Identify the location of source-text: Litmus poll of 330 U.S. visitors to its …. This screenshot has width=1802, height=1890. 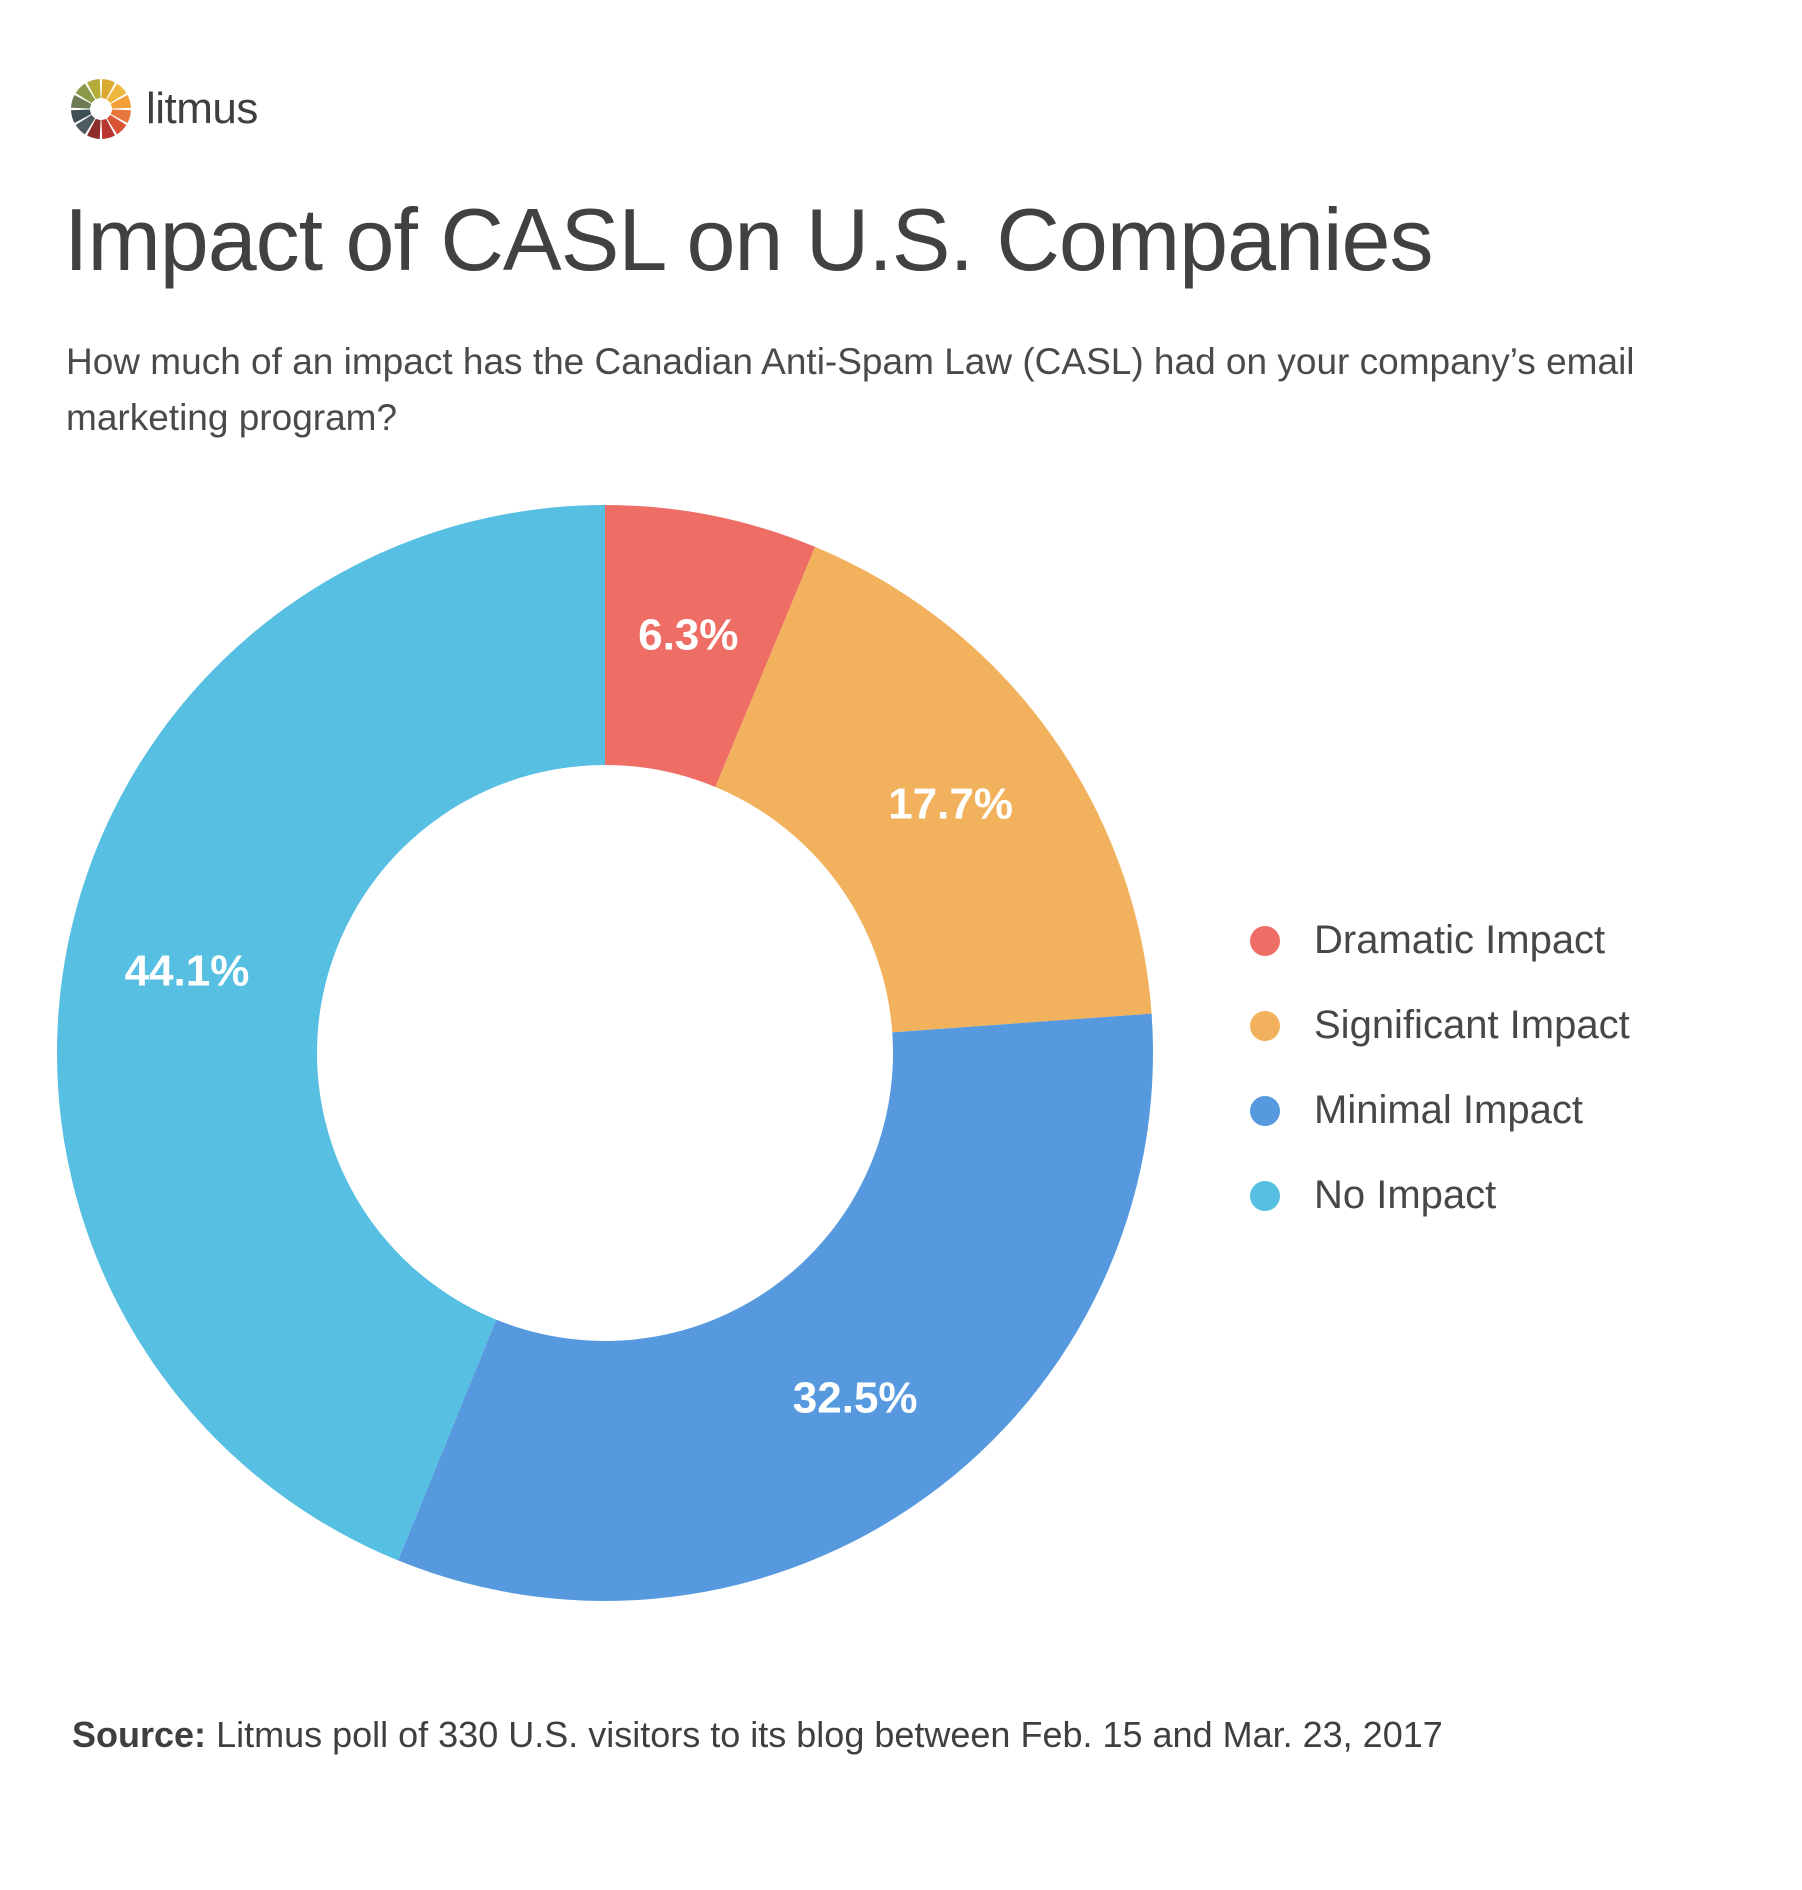
(829, 1734).